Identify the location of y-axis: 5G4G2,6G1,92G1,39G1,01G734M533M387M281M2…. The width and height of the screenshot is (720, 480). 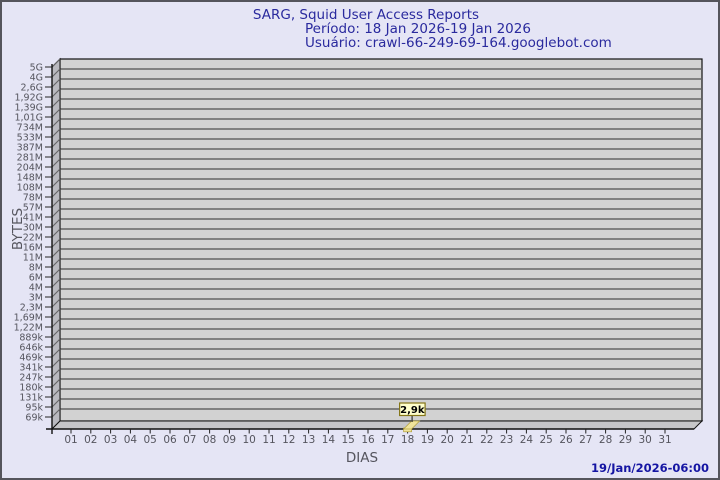
(33, 242).